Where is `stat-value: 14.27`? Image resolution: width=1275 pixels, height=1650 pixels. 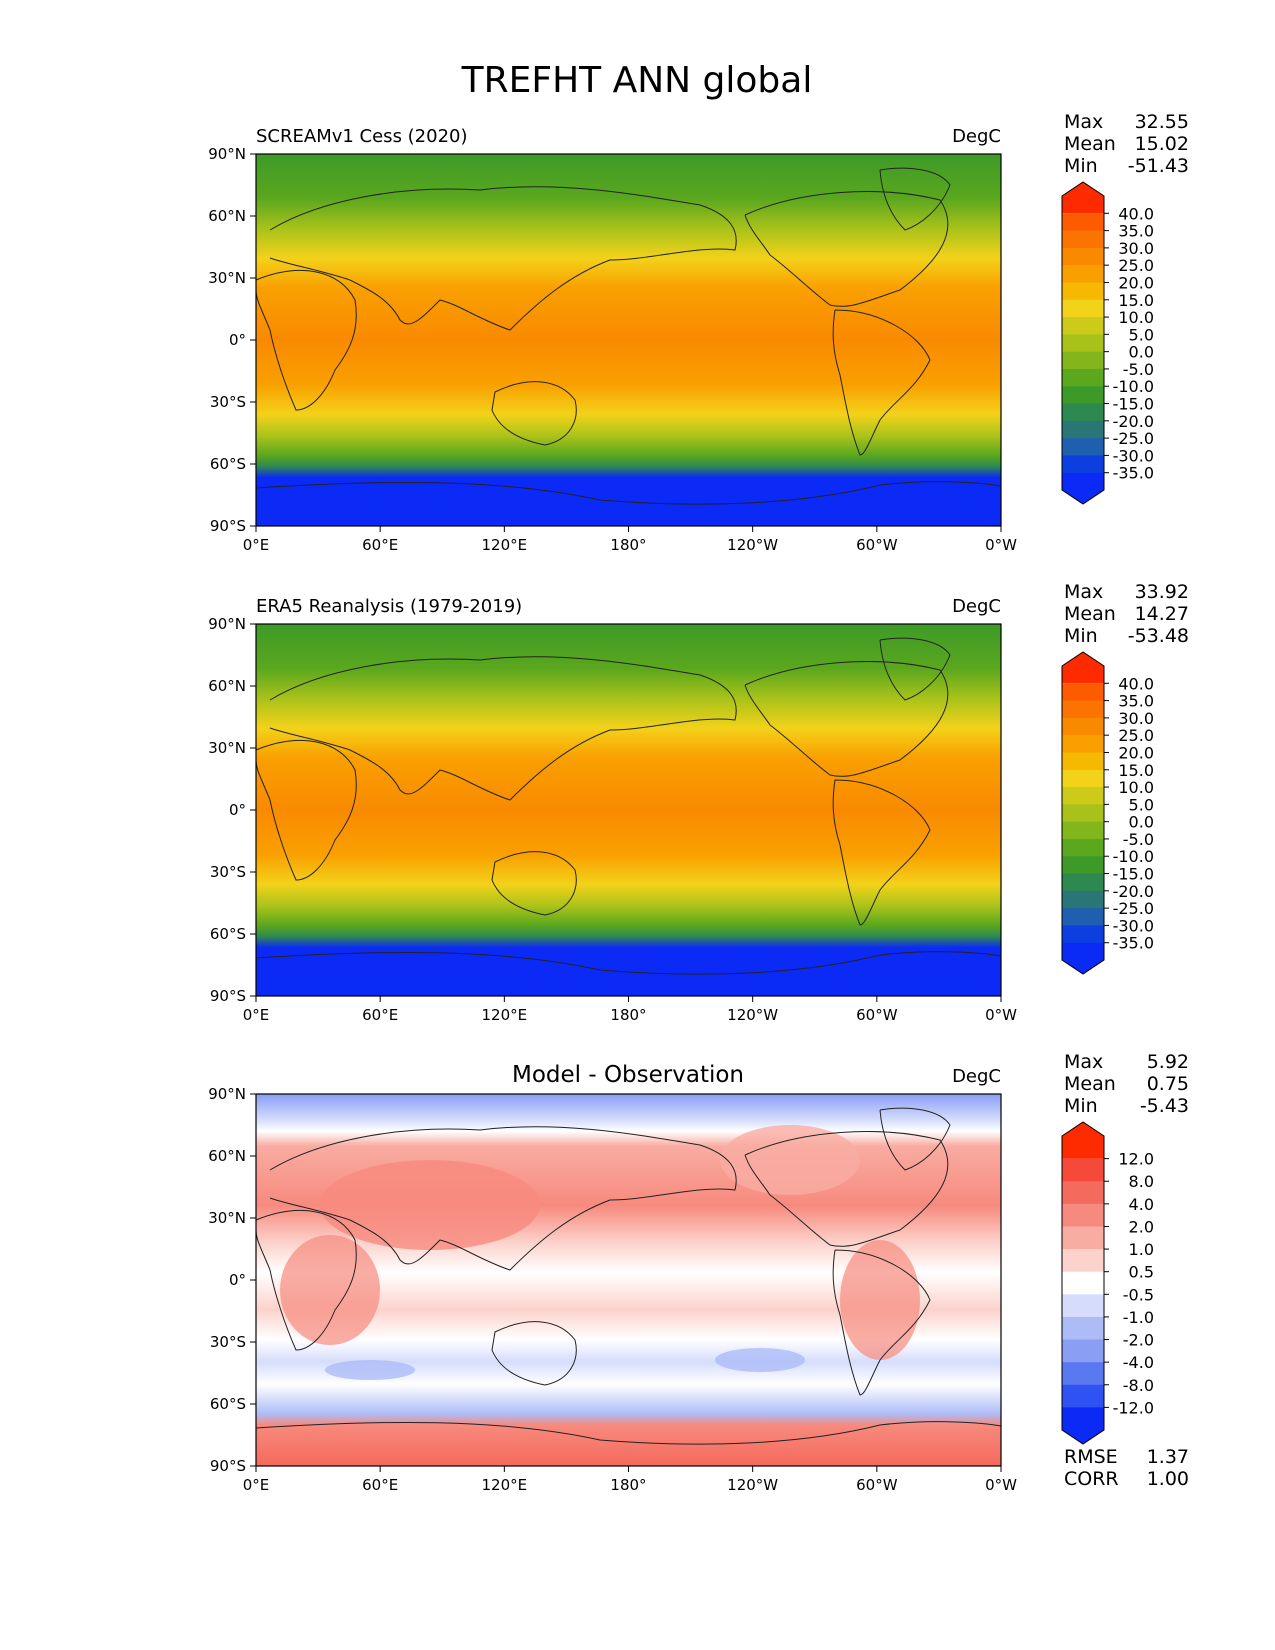
stat-value: 14.27 is located at coordinates (1162, 614).